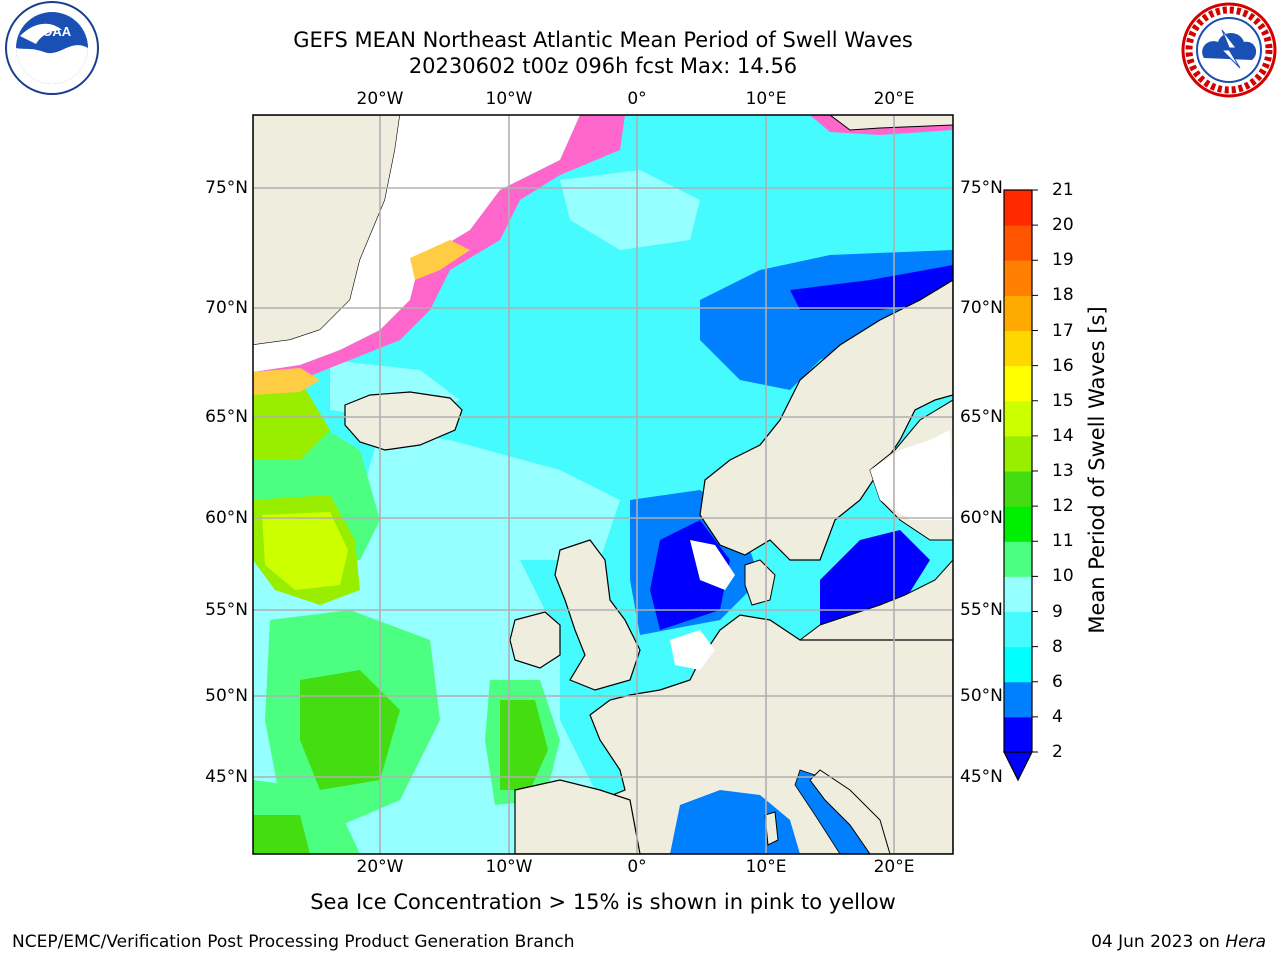 The width and height of the screenshot is (1280, 960). Describe the element at coordinates (760, 582) in the screenshot. I see `denmark-land` at that location.